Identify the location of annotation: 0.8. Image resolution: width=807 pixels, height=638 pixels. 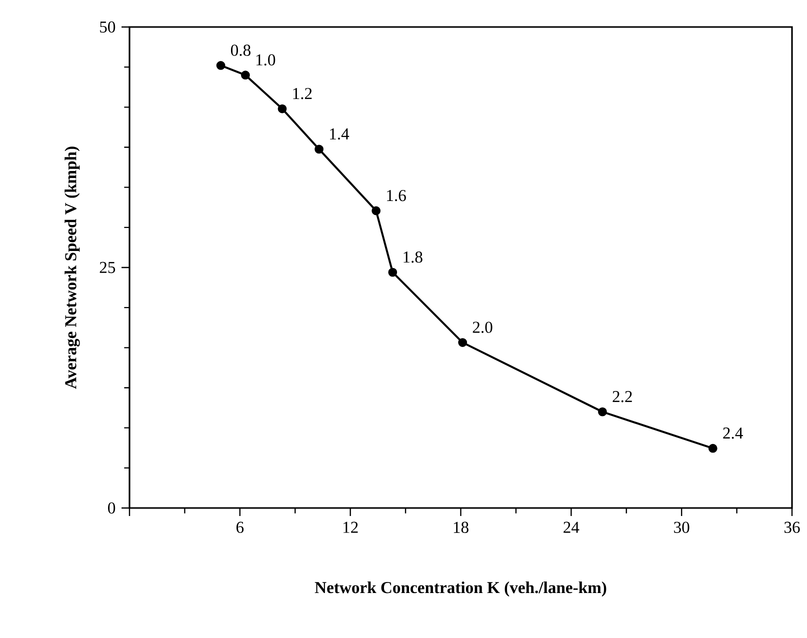
(240, 50).